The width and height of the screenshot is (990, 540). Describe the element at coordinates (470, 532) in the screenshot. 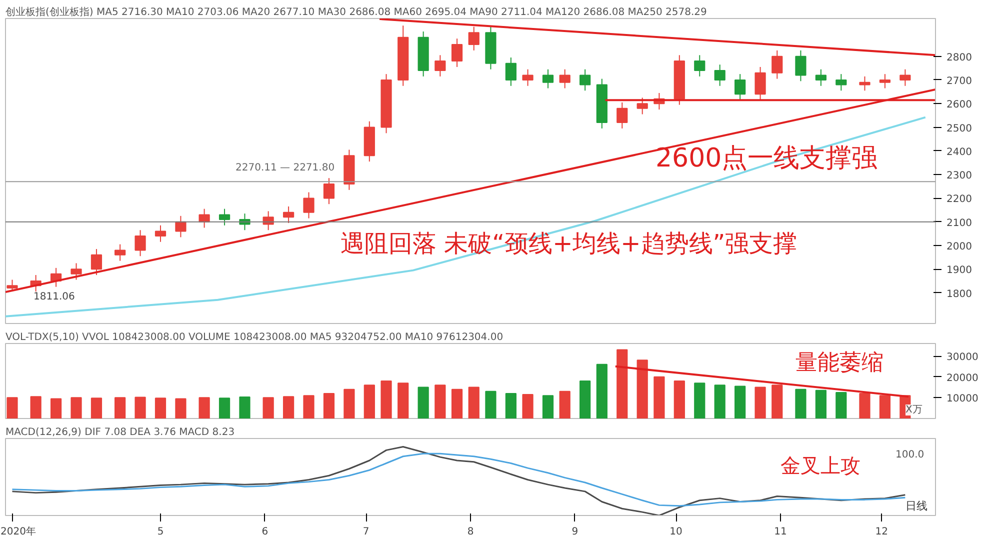

I see `x-tick-label: 8` at that location.